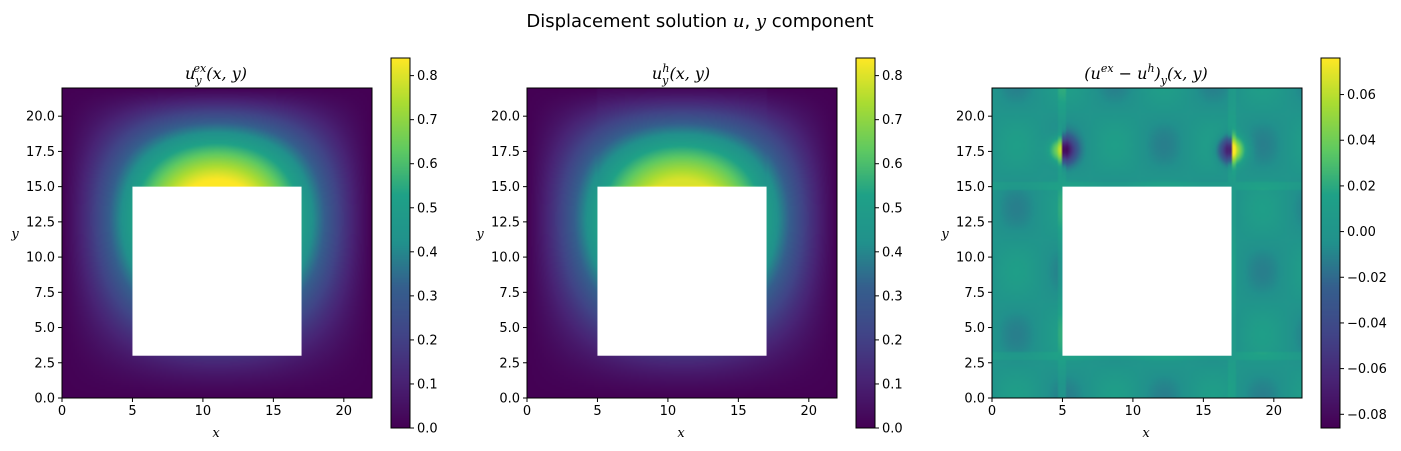  I want to click on panel-approx-colorbar-axis: 0.0 0.1 0.2 0.3 0.4 0.5 0.6 0.7 0.8, so click(889, 253).